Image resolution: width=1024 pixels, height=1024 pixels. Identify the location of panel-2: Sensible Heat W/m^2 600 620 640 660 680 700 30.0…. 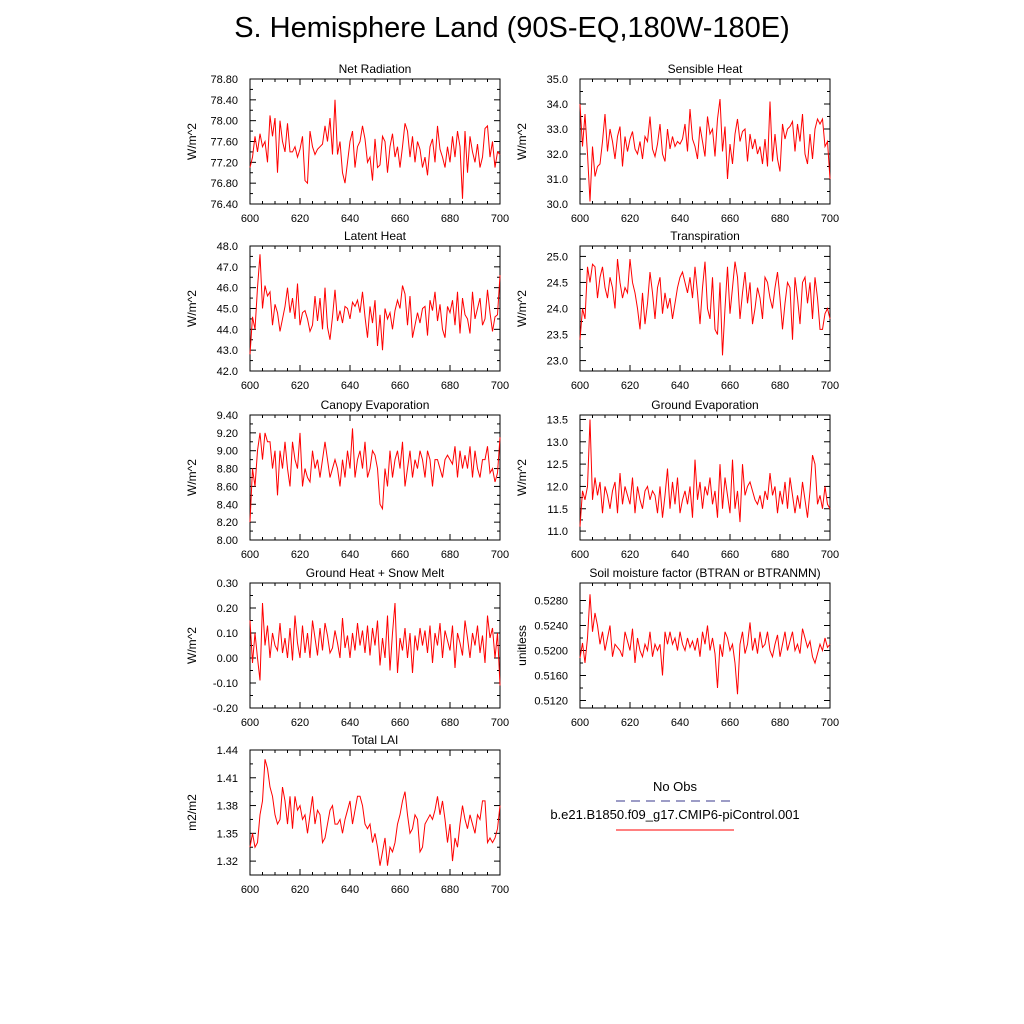
(677, 143).